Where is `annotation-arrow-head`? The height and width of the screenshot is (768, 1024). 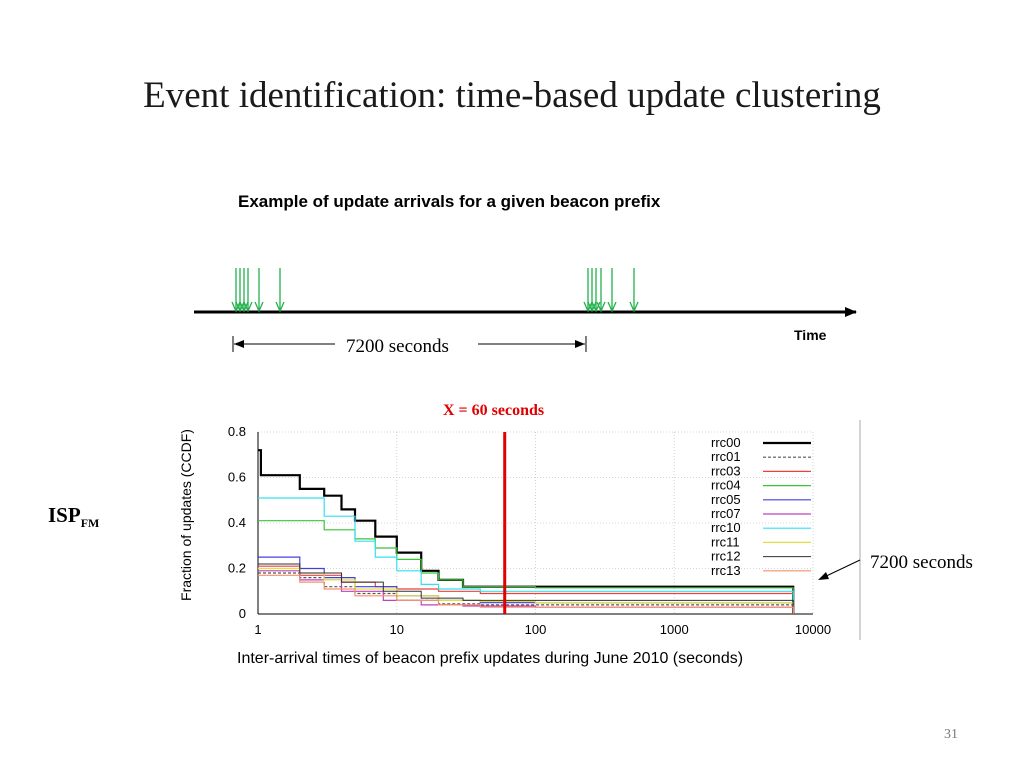
annotation-arrow-head is located at coordinates (823, 576).